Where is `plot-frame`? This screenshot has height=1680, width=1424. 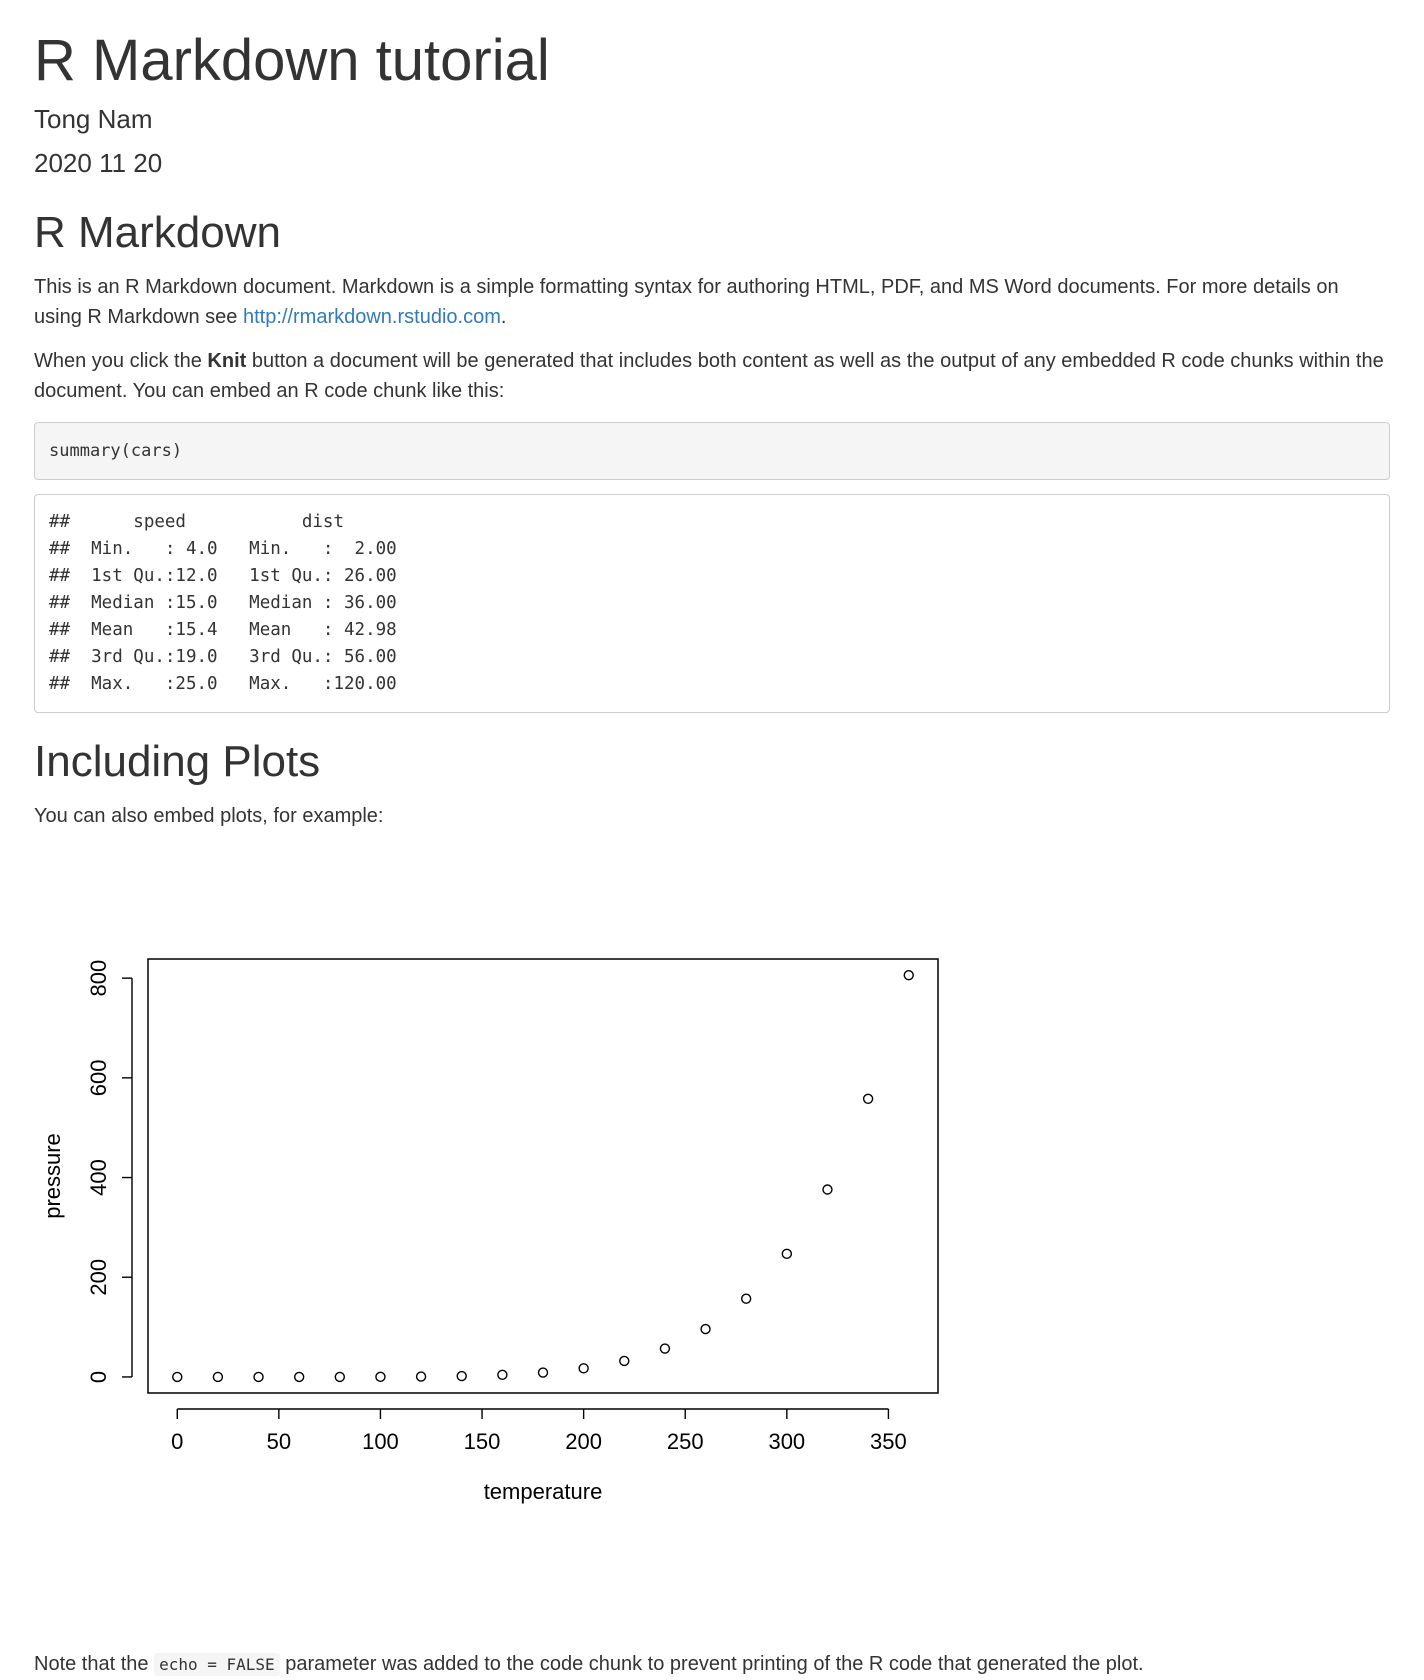
plot-frame is located at coordinates (543, 1176).